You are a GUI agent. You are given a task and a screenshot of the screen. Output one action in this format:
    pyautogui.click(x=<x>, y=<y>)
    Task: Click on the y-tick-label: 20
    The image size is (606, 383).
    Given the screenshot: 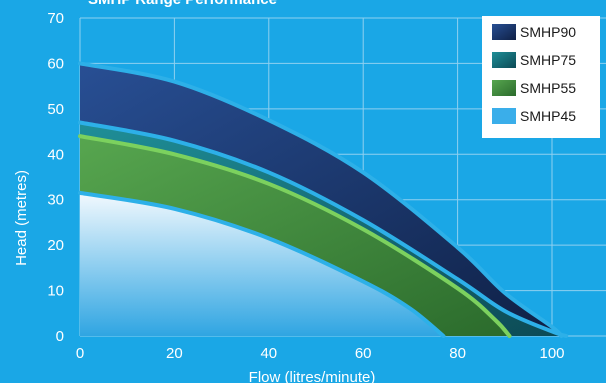 What is the action you would take?
    pyautogui.click(x=55, y=245)
    